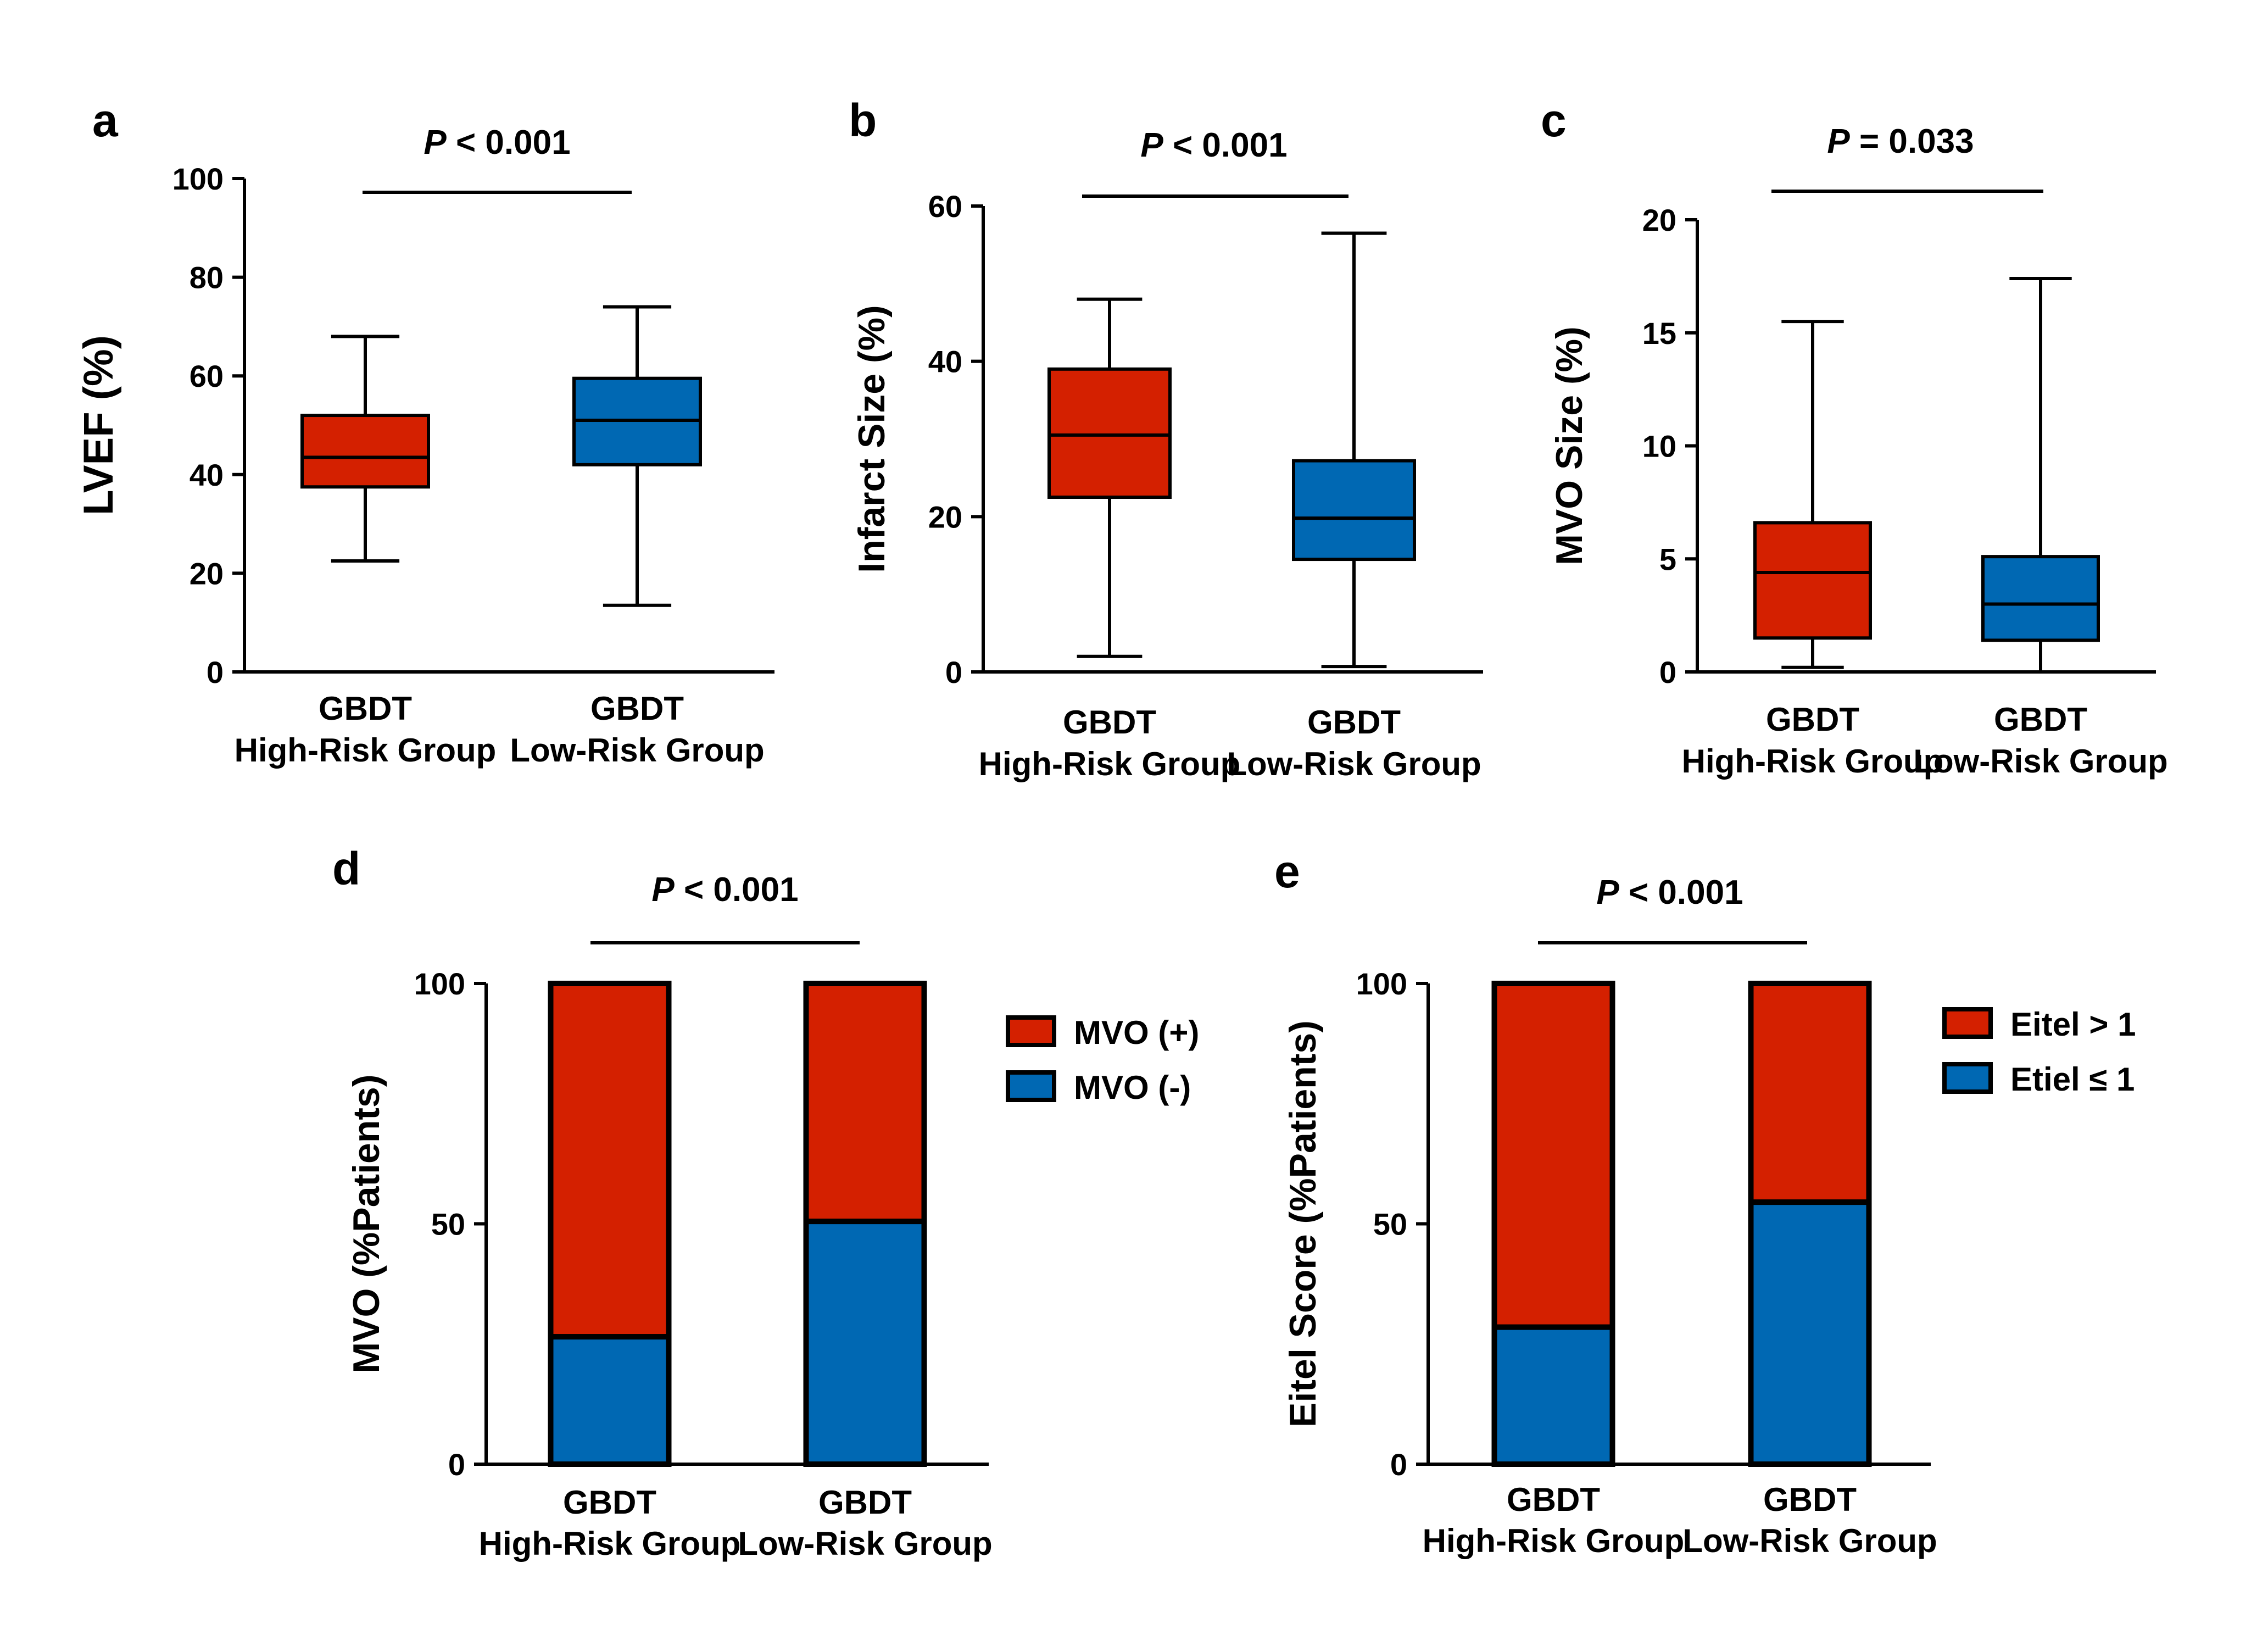 Image resolution: width=2268 pixels, height=1629 pixels. What do you see at coordinates (1554, 120) in the screenshot?
I see `panel-letter: c` at bounding box center [1554, 120].